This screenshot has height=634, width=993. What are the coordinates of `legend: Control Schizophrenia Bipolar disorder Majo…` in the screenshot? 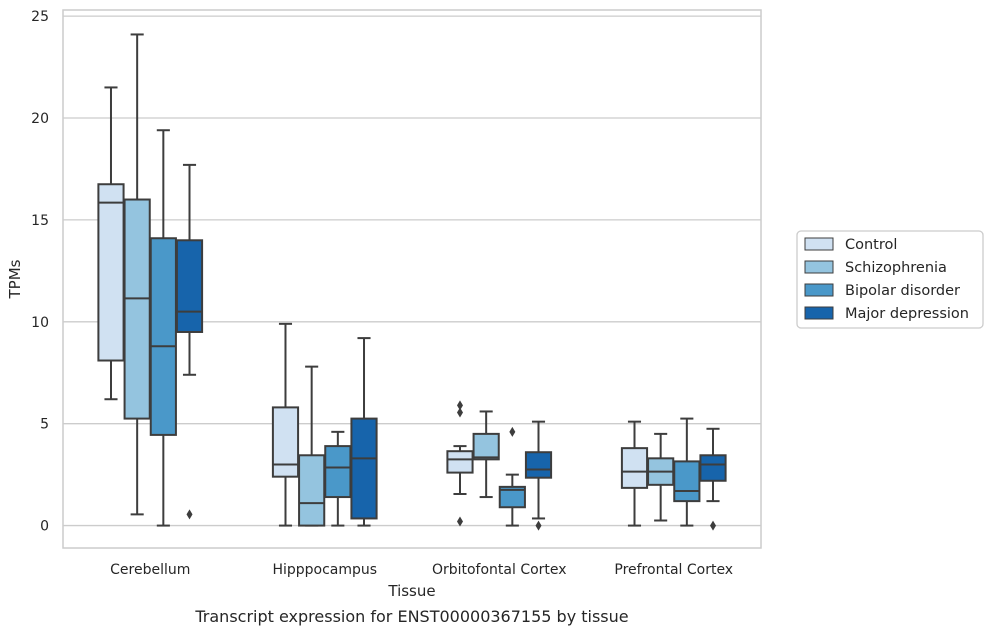 It's located at (890, 279).